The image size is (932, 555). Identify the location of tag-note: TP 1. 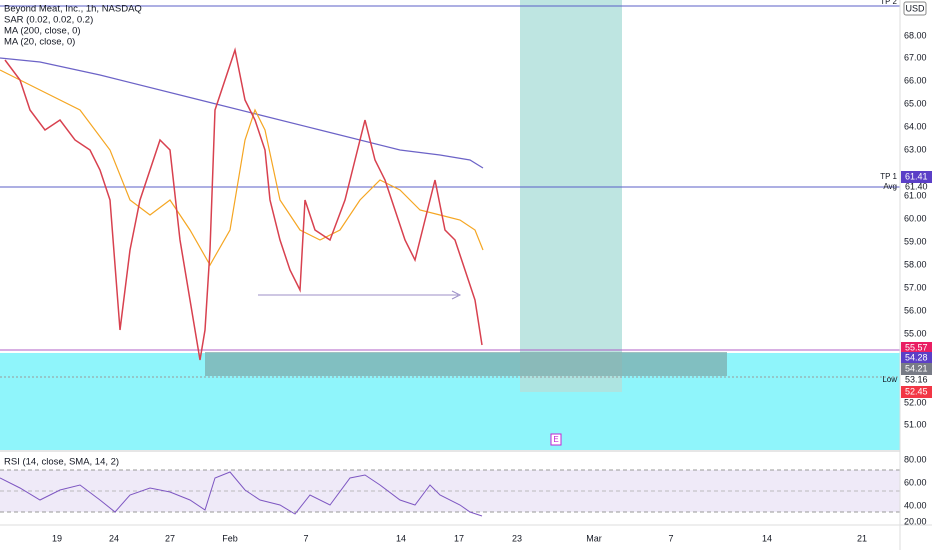
(888, 176).